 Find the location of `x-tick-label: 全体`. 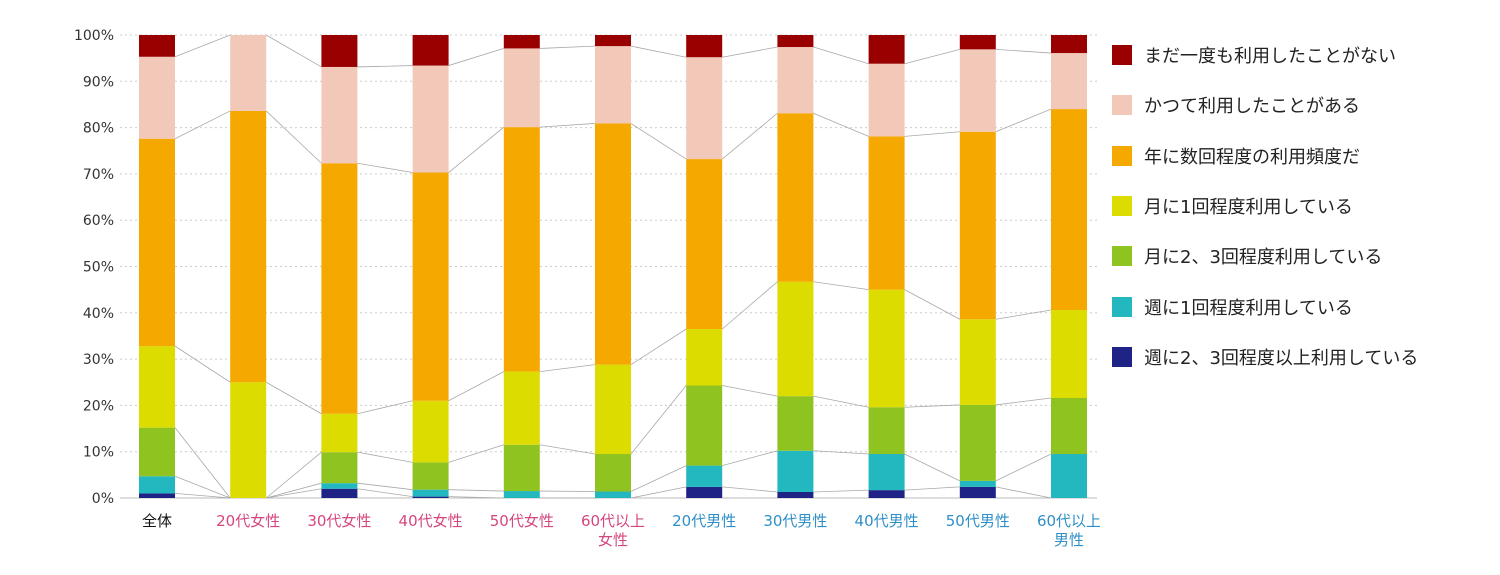

x-tick-label: 全体 is located at coordinates (157, 521).